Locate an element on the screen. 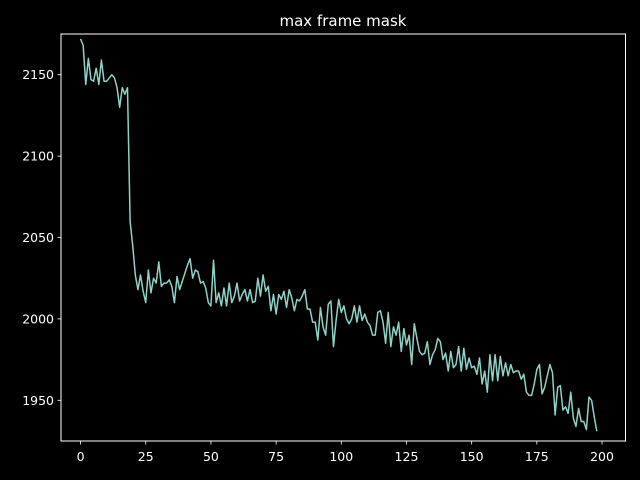 This screenshot has width=640, height=480. x-tick-label: 100 is located at coordinates (341, 456).